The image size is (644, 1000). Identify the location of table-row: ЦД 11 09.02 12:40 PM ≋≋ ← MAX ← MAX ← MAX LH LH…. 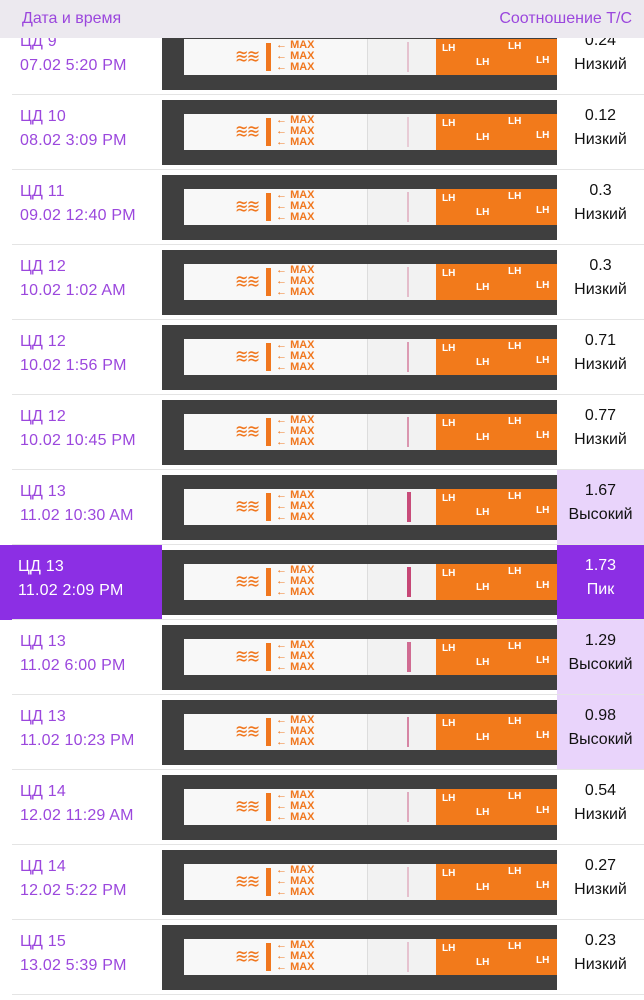
(322, 207).